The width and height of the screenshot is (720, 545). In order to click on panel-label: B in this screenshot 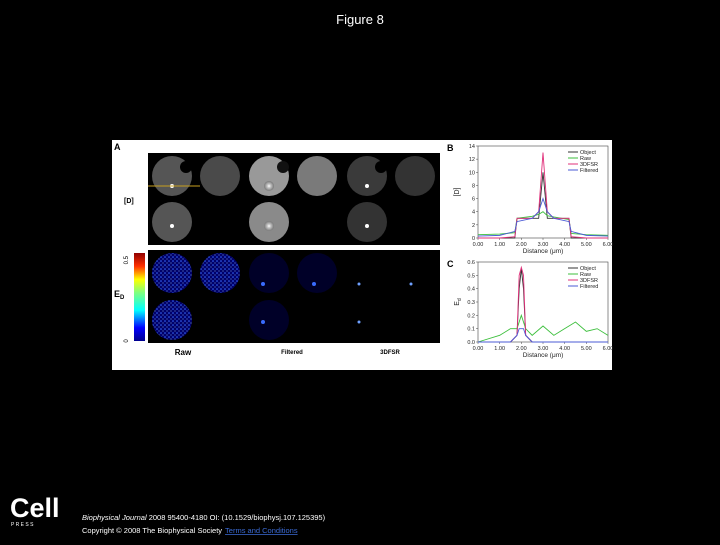, I will do `click(450, 148)`.